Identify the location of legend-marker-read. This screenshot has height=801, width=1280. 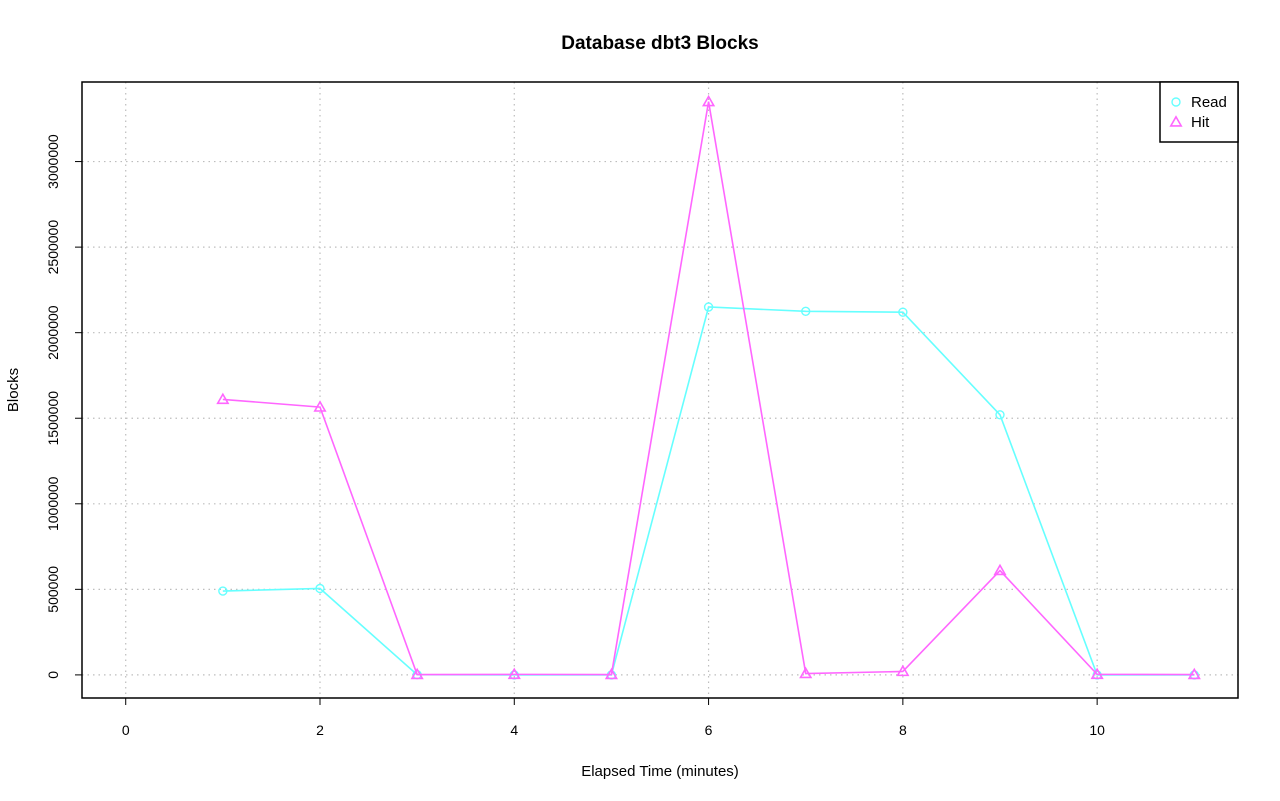
(1176, 102).